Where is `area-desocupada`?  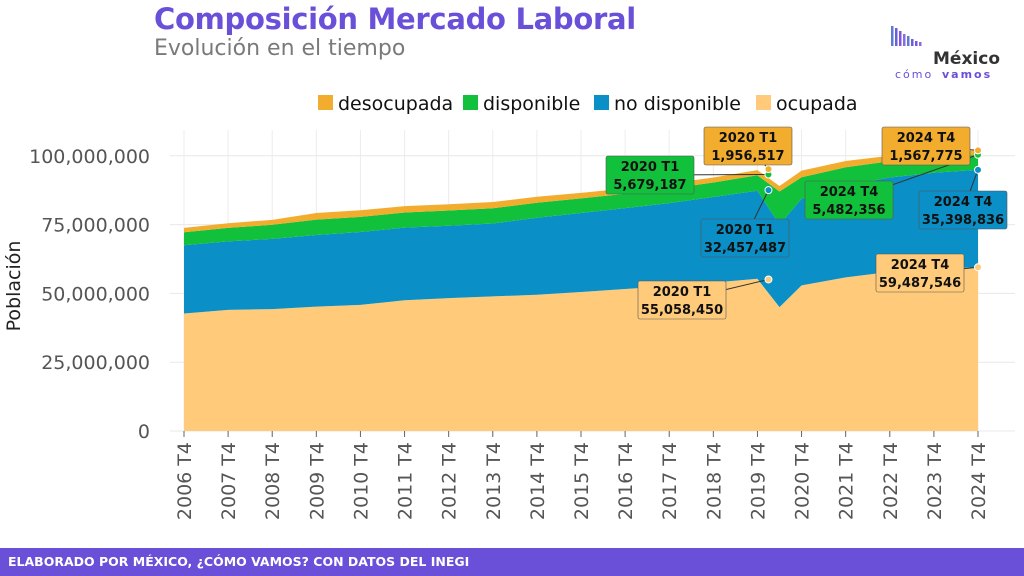 area-desocupada is located at coordinates (581, 191).